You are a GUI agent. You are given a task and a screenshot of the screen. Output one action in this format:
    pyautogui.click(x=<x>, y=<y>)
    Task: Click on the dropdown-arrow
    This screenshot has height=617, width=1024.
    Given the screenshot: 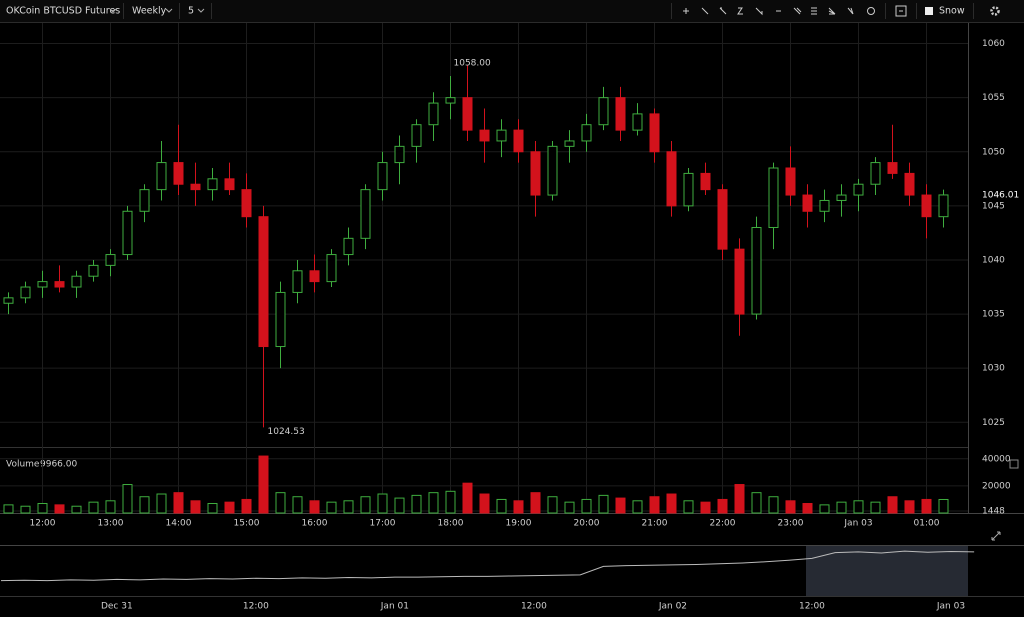 What is the action you would take?
    pyautogui.click(x=201, y=10)
    